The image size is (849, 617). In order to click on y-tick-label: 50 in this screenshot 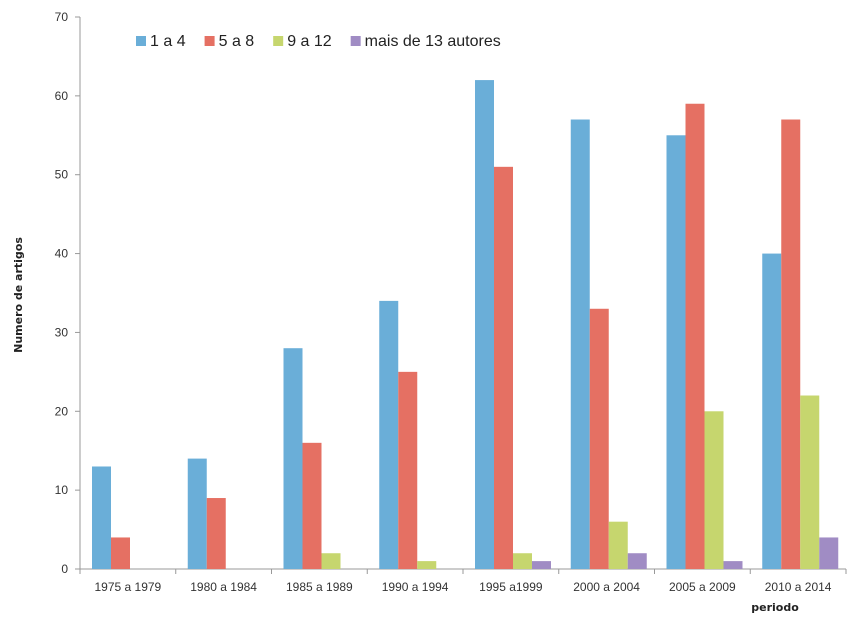, I will do `click(62, 175)`.